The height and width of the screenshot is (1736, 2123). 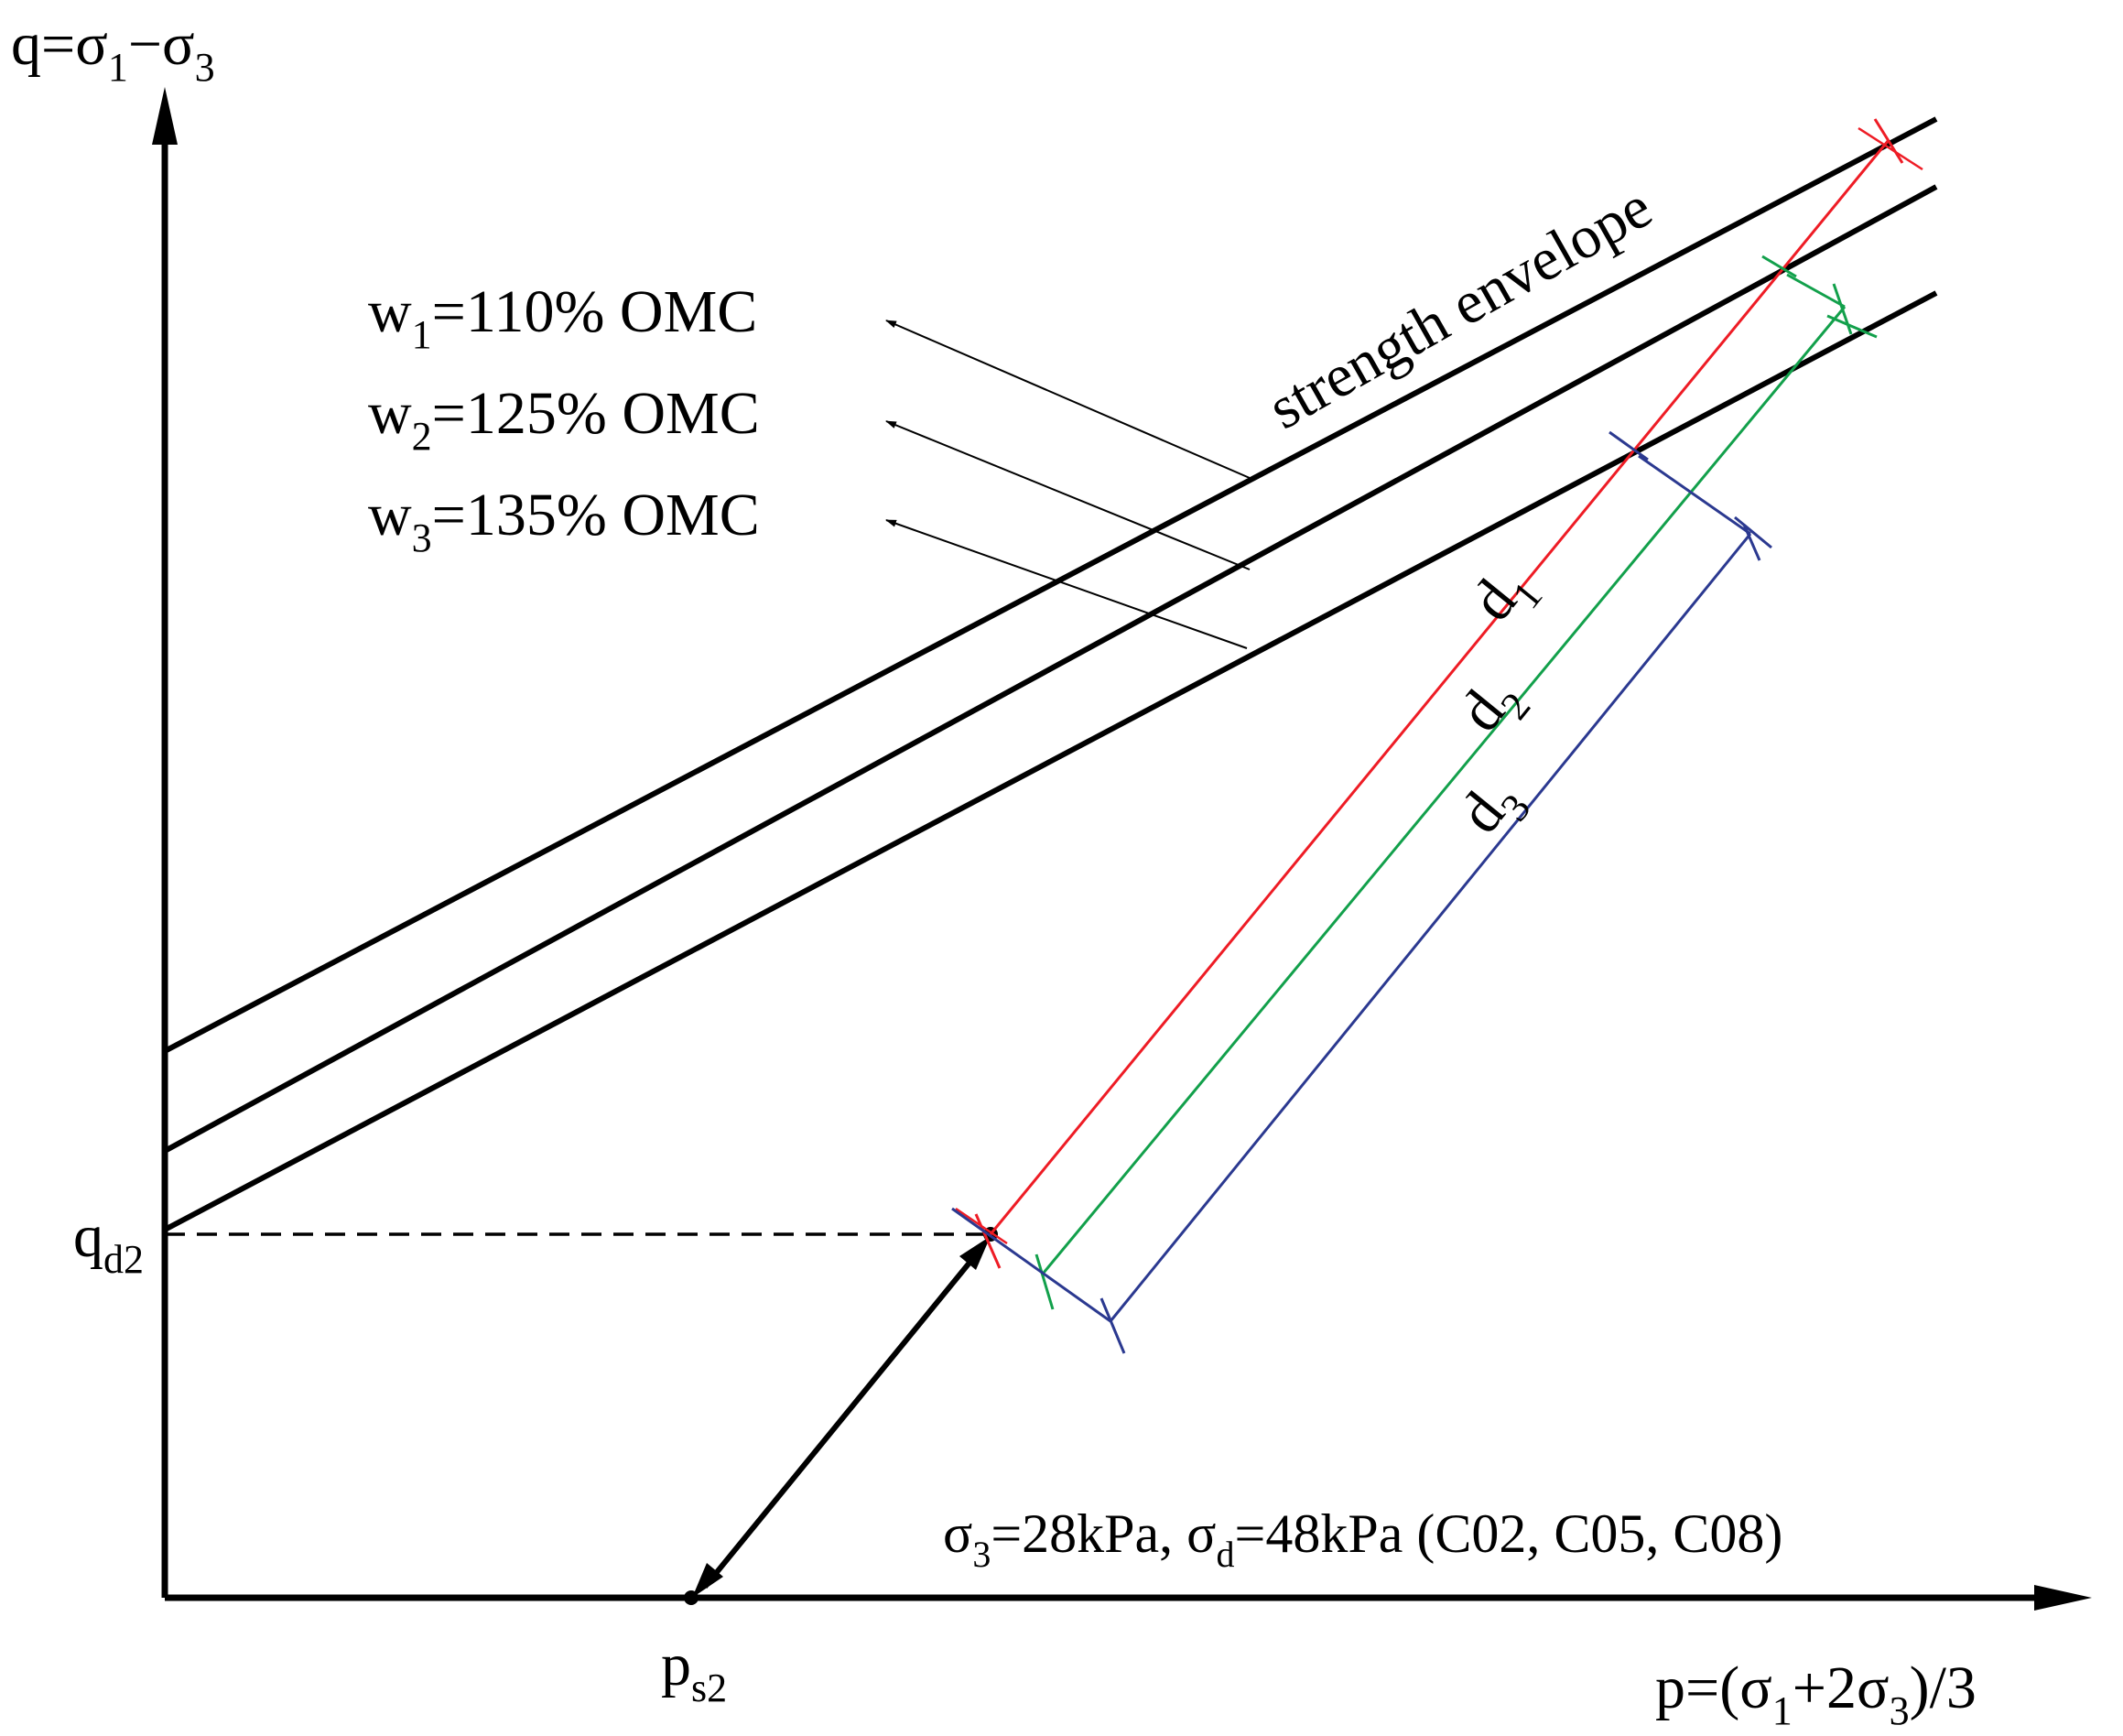 What do you see at coordinates (165, 116) in the screenshot?
I see `q-axis-arrowhead` at bounding box center [165, 116].